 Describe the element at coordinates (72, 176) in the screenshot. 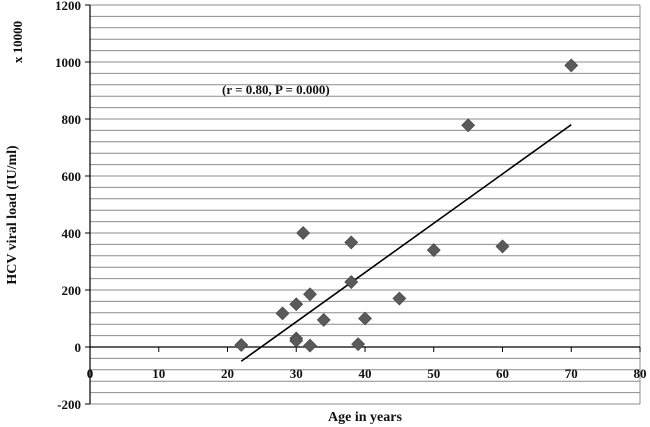

I see `y-tick-label: 600` at that location.